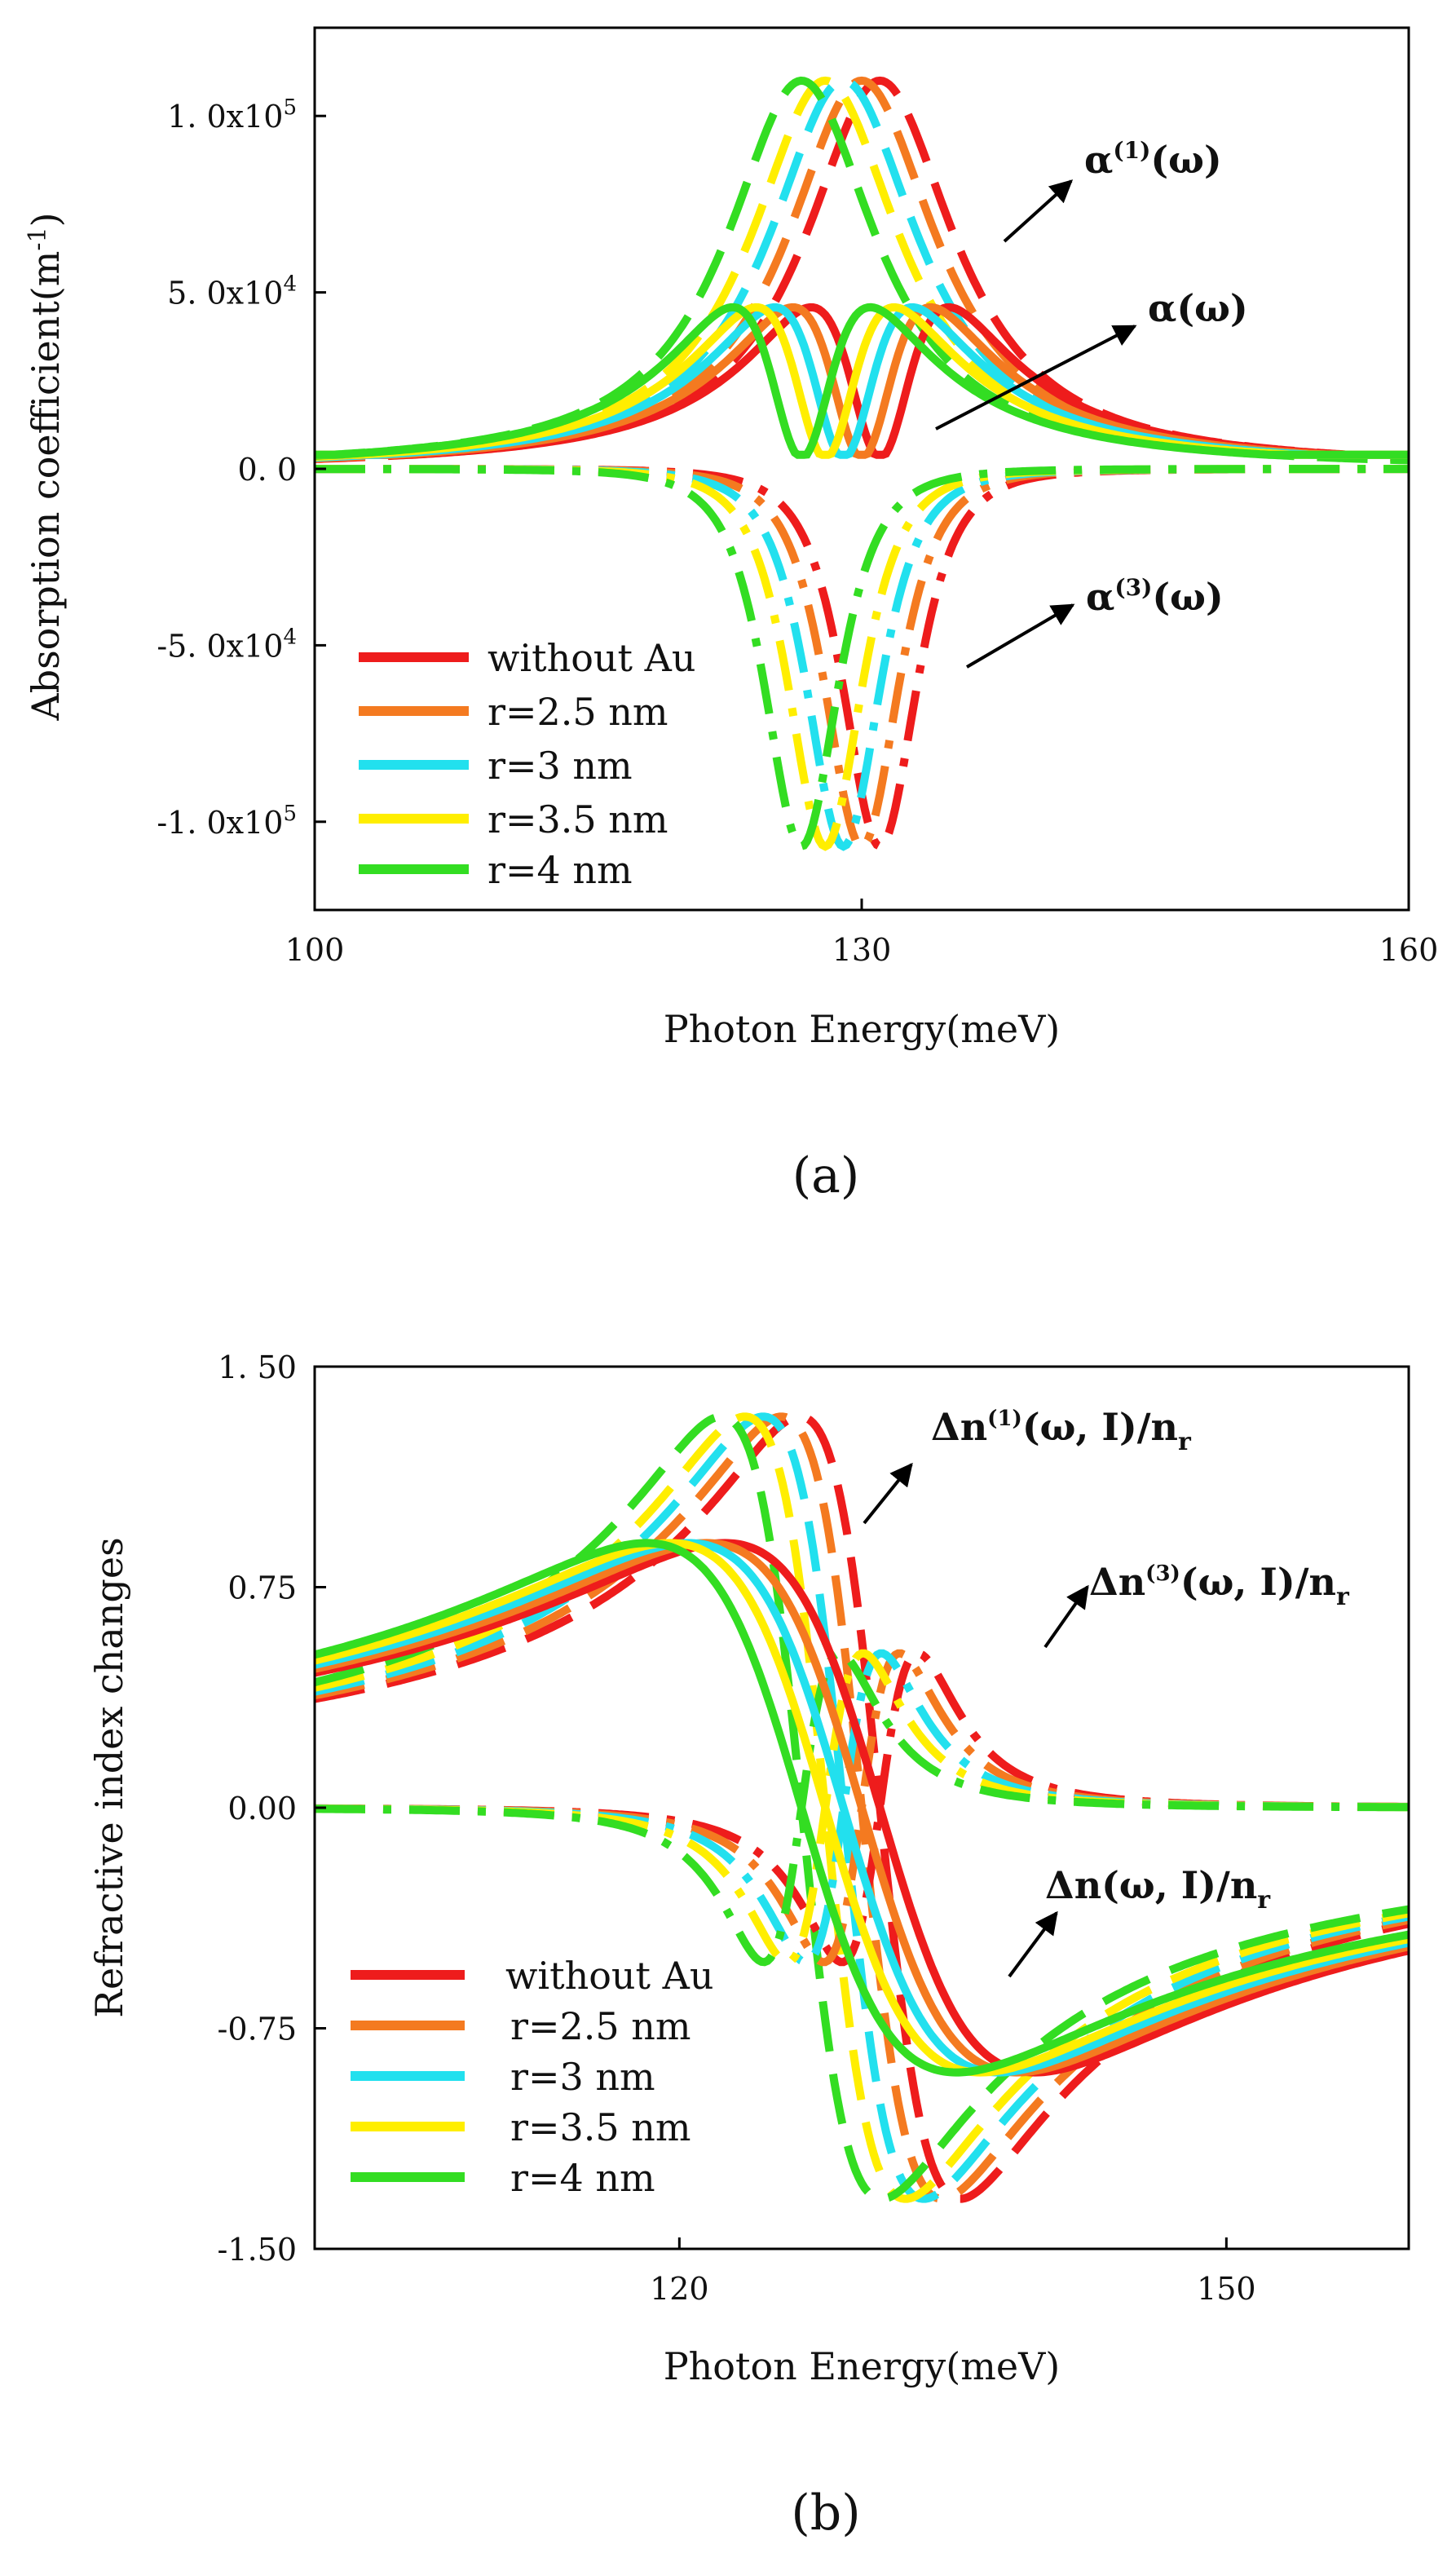  I want to click on annotation-alpha-label: α(ω), so click(1198, 308).